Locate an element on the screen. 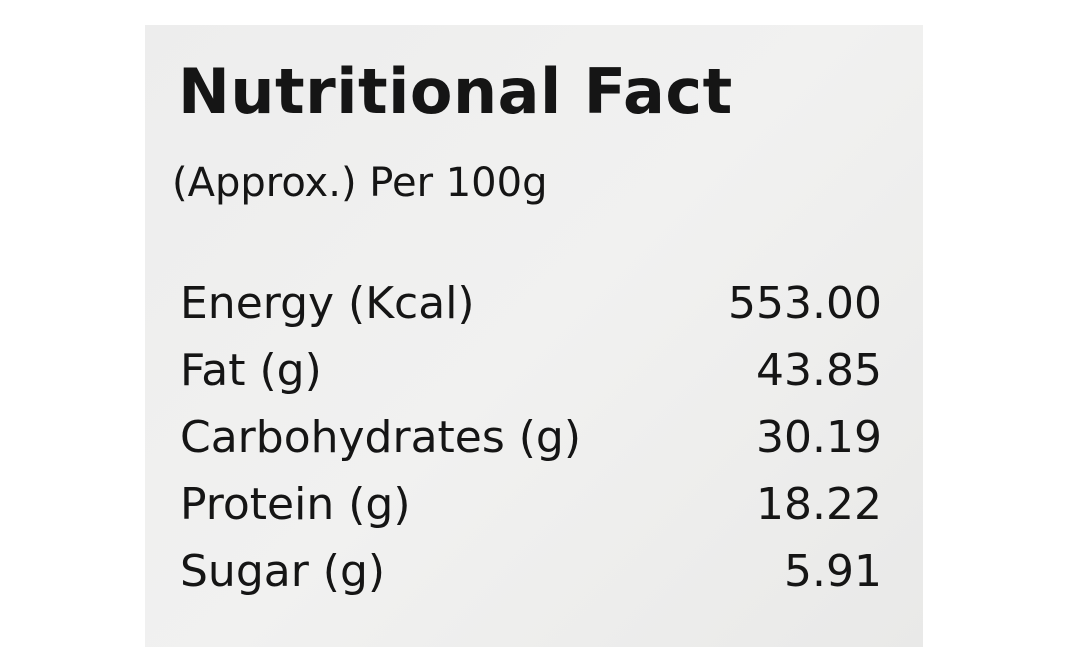  nutrition-row: Fat (g) 43.85 is located at coordinates (531, 378).